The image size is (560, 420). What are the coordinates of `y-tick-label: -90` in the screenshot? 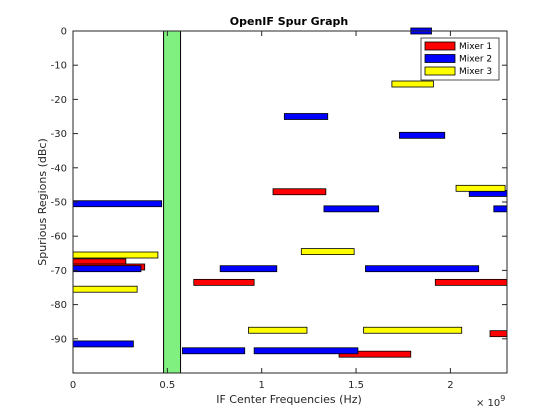 It's located at (59, 339).